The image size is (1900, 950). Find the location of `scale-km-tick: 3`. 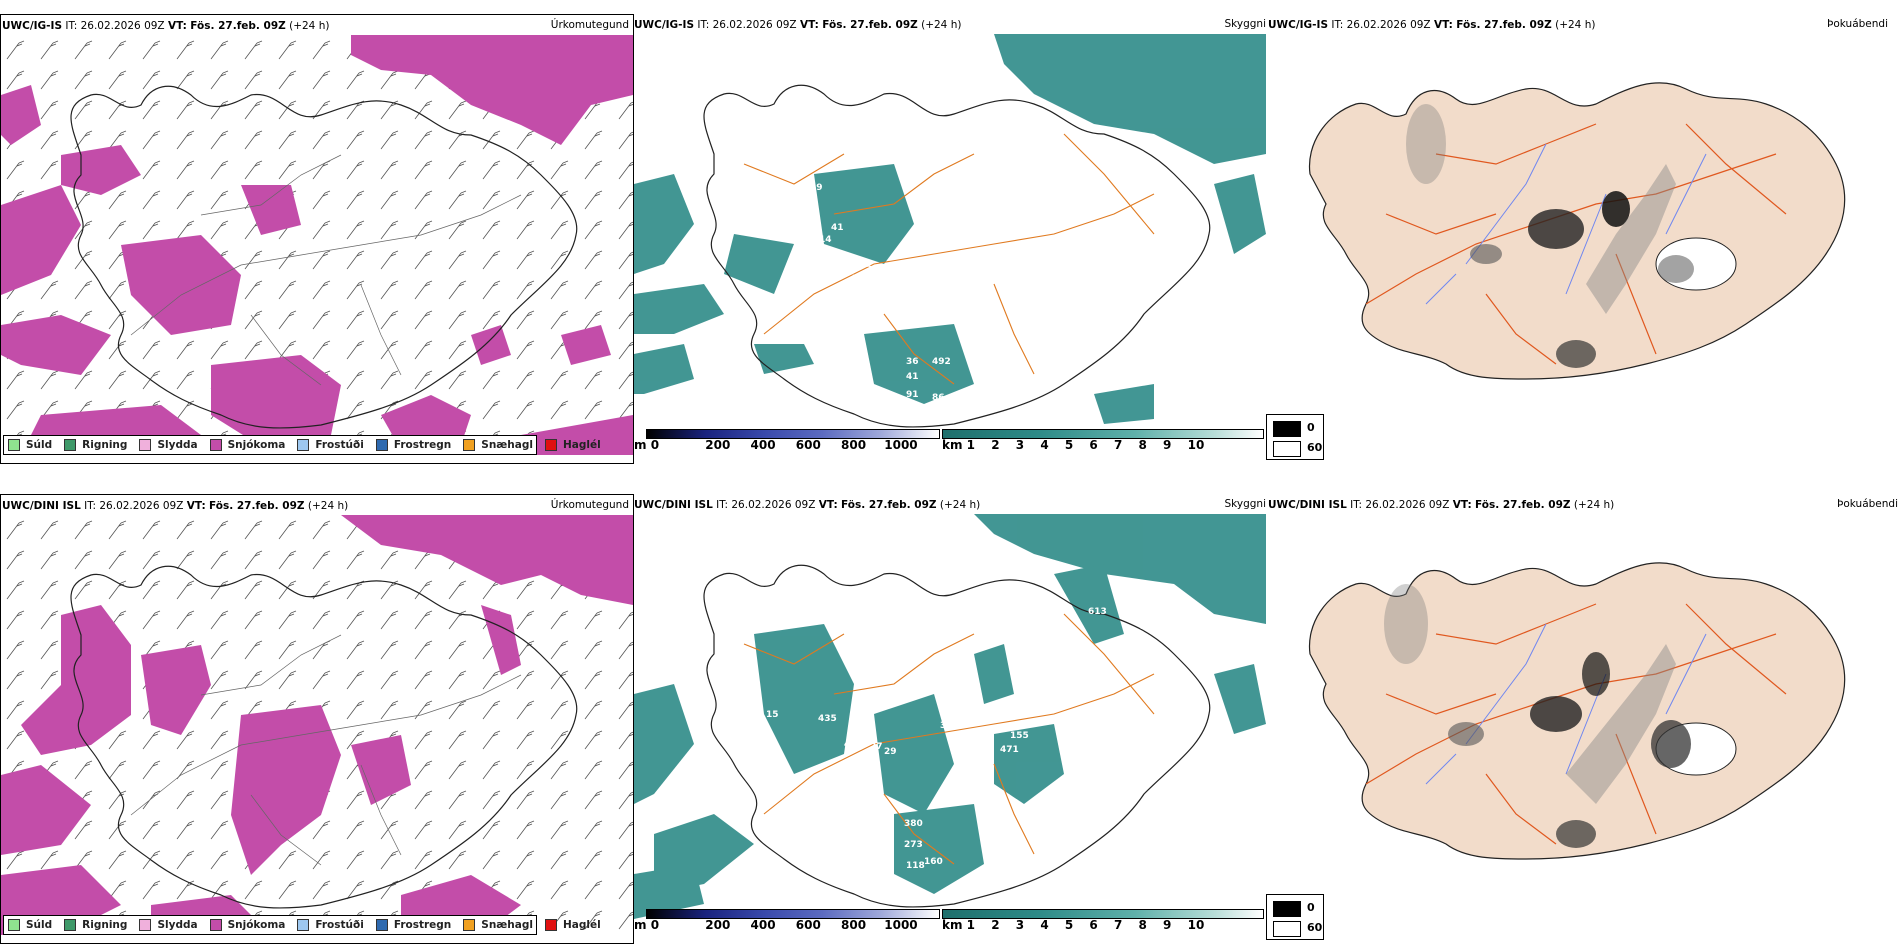

scale-km-tick: 3 is located at coordinates (1020, 925).